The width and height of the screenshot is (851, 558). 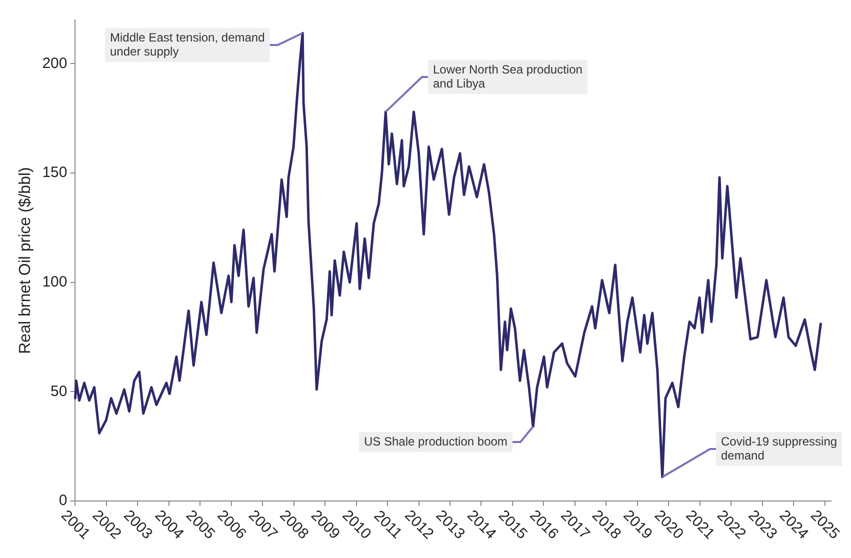 What do you see at coordinates (55, 173) in the screenshot?
I see `y-tick-label: 150` at bounding box center [55, 173].